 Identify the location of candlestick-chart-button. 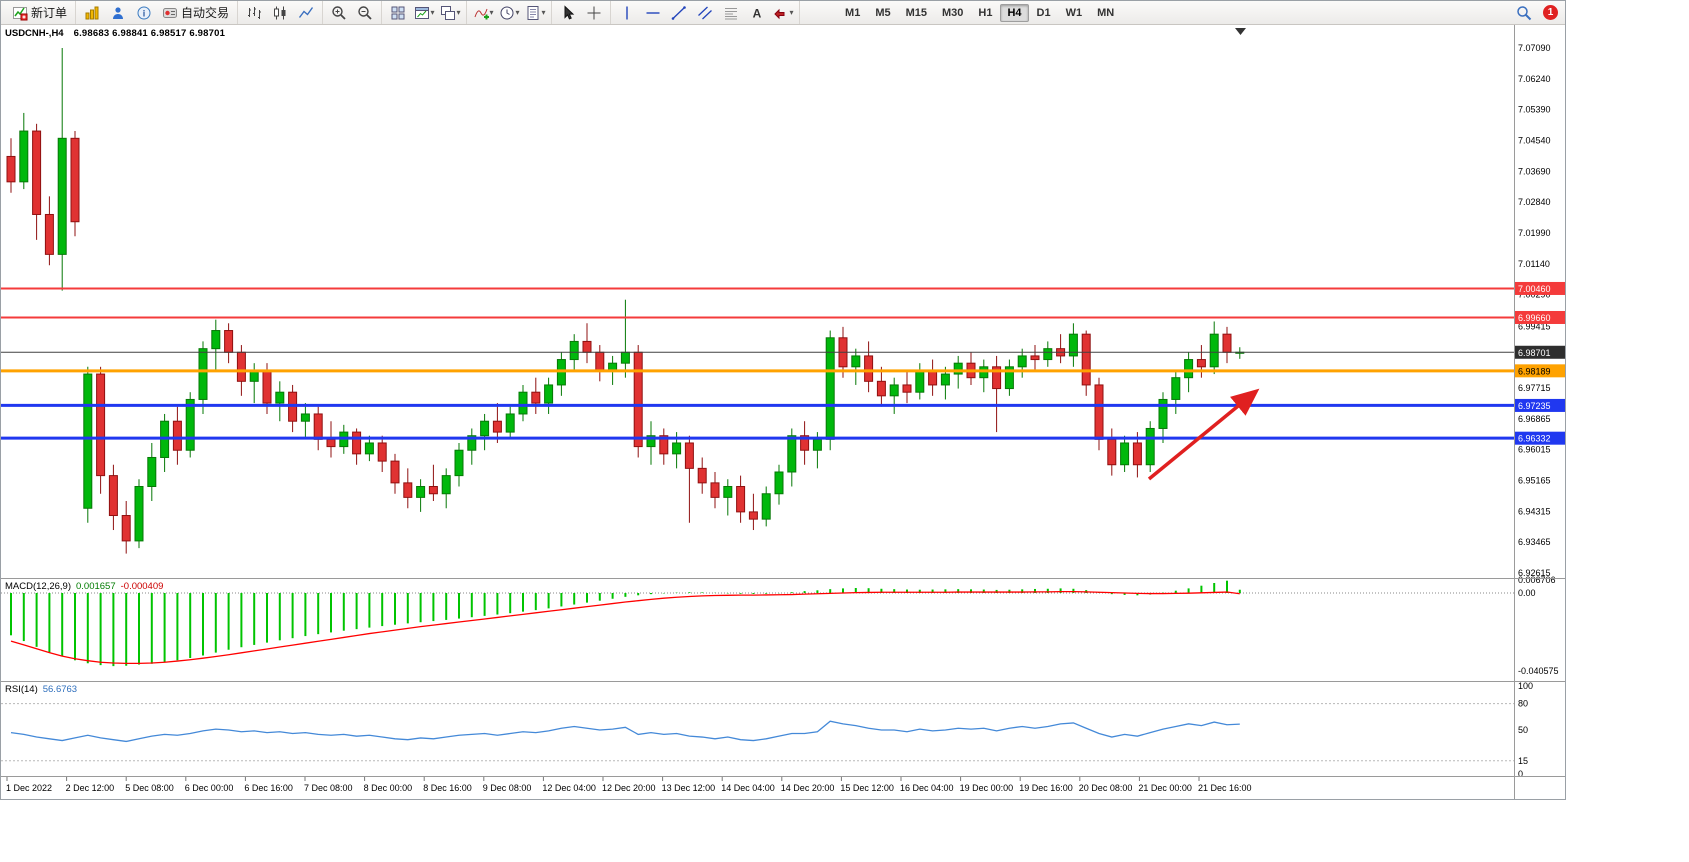
(280, 13).